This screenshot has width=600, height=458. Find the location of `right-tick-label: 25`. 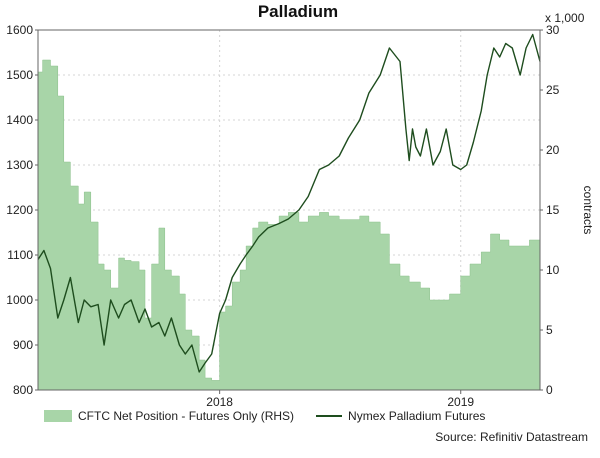

right-tick-label: 25 is located at coordinates (553, 90).